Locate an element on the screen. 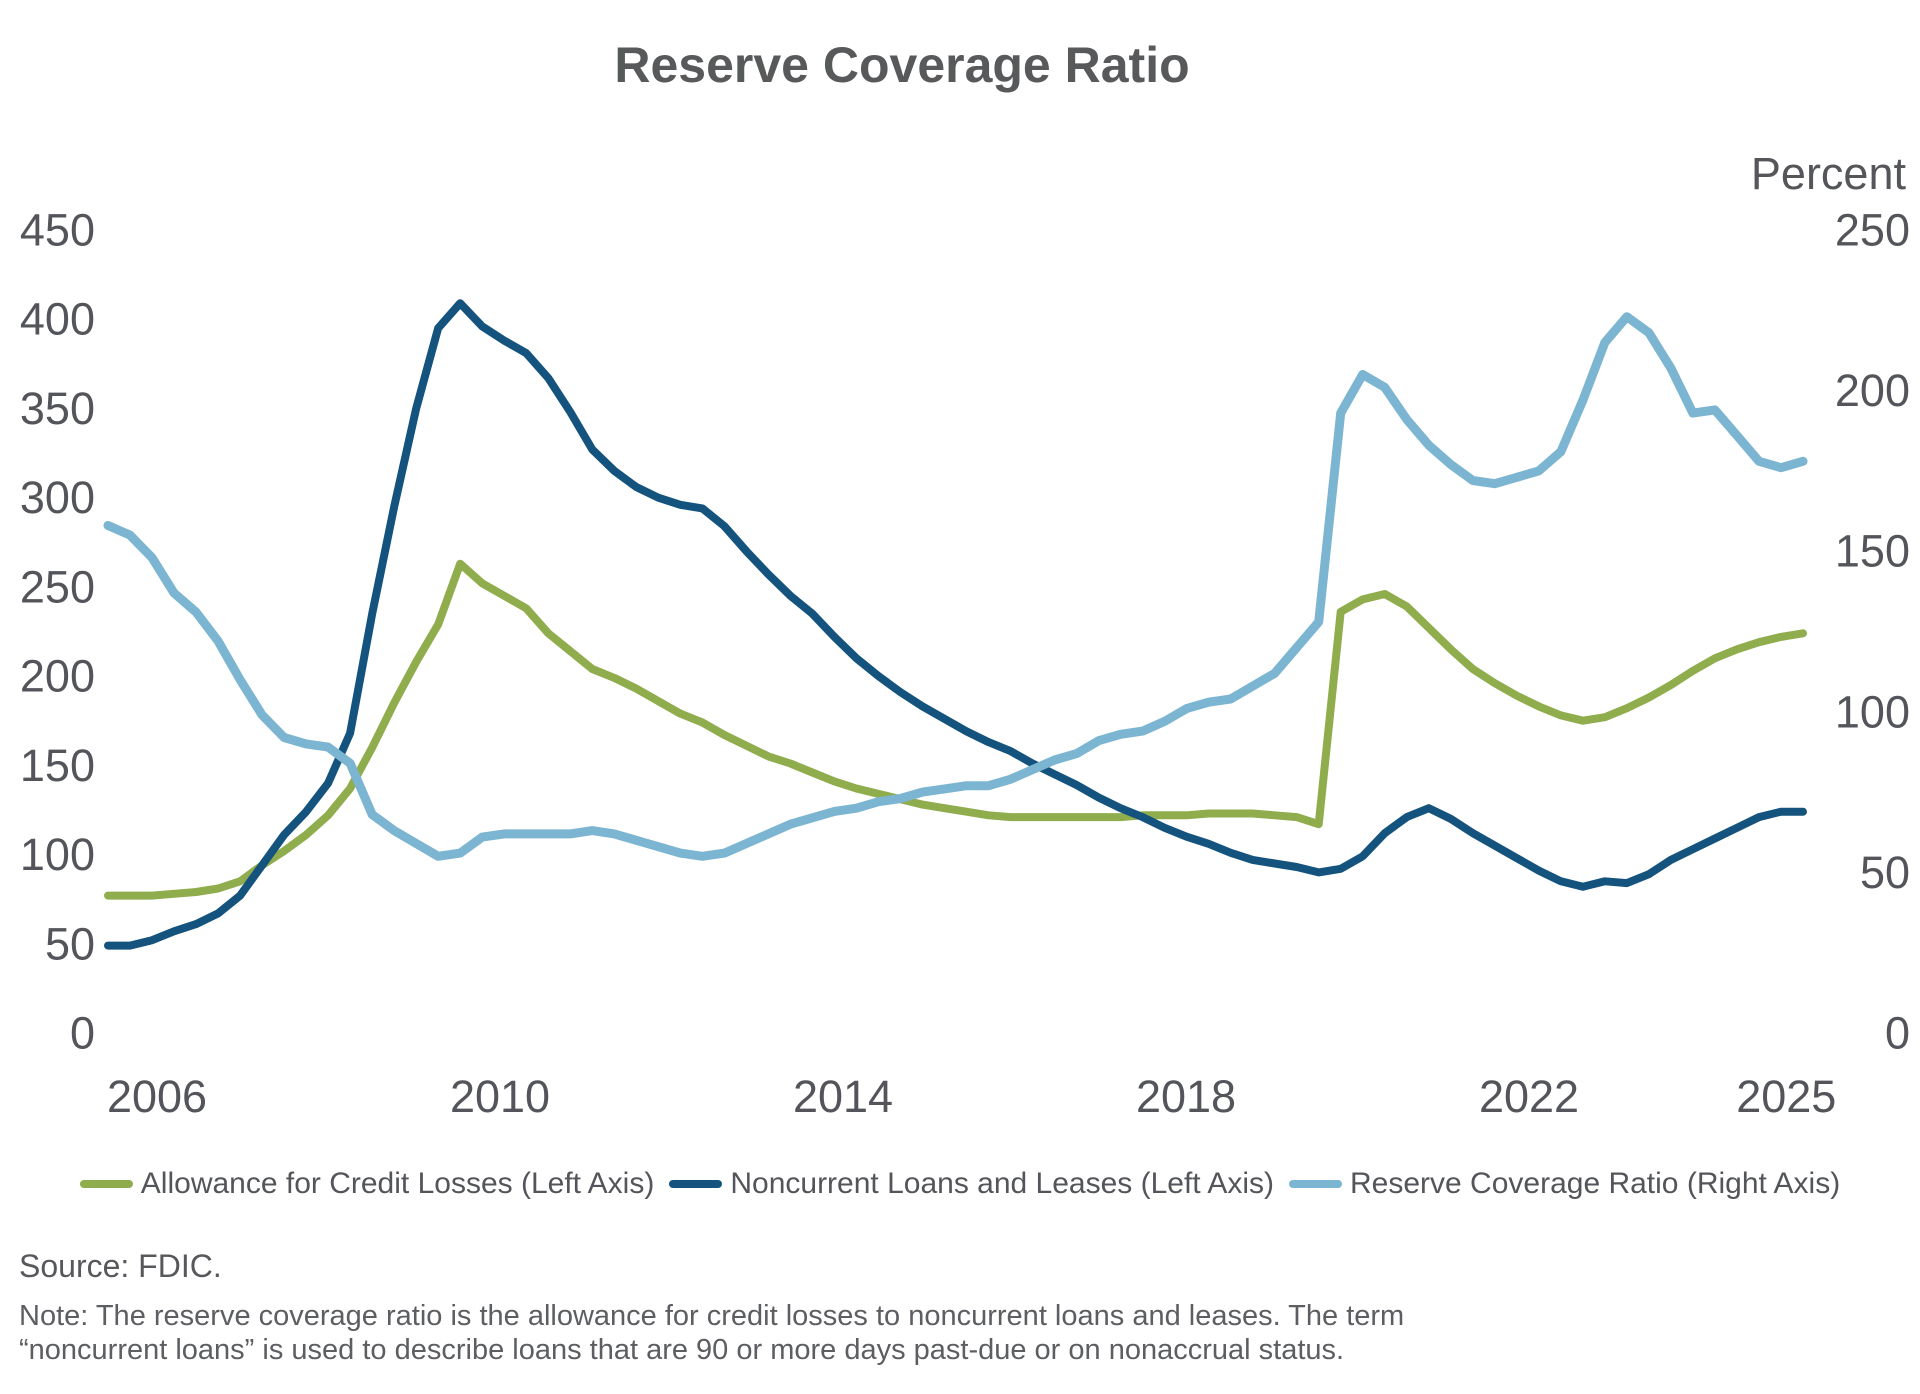 This screenshot has height=1394, width=1920. right-axis-title: Percent is located at coordinates (1828, 173).